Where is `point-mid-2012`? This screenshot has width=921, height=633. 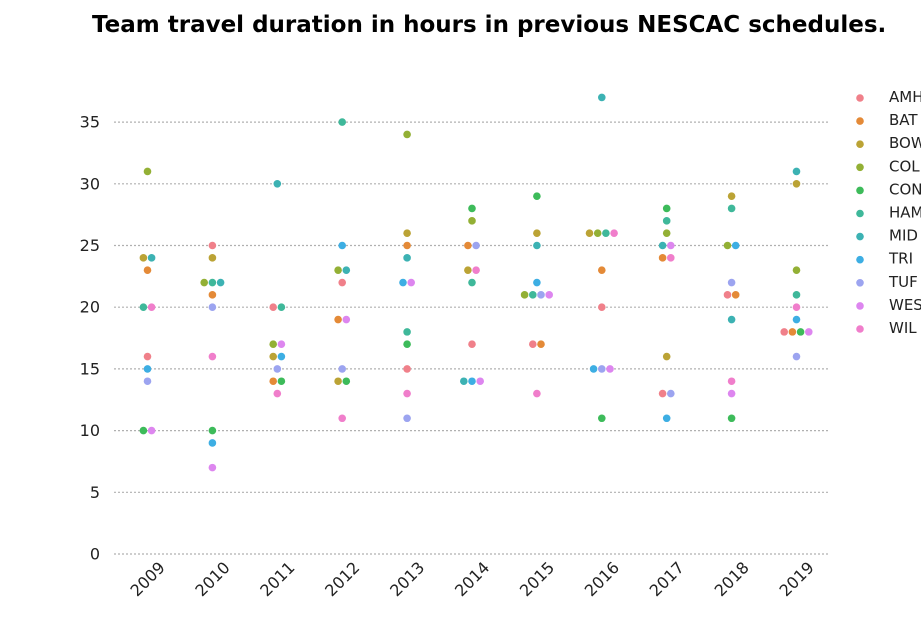 point-mid-2012 is located at coordinates (346, 270).